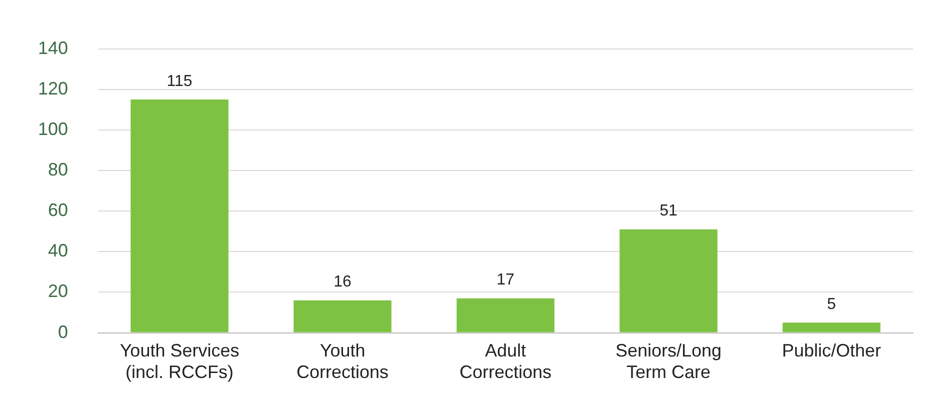  I want to click on y-tick-label: 0, so click(63, 332).